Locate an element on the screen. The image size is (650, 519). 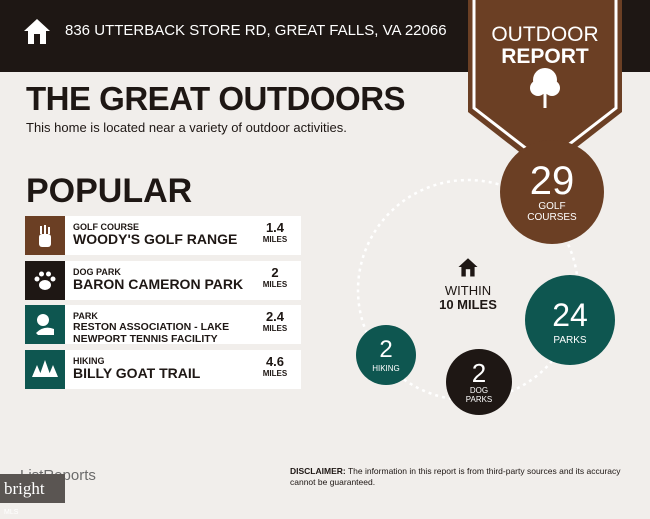
golf-courses-count: 29 GOLF COURSES is located at coordinates (552, 192).